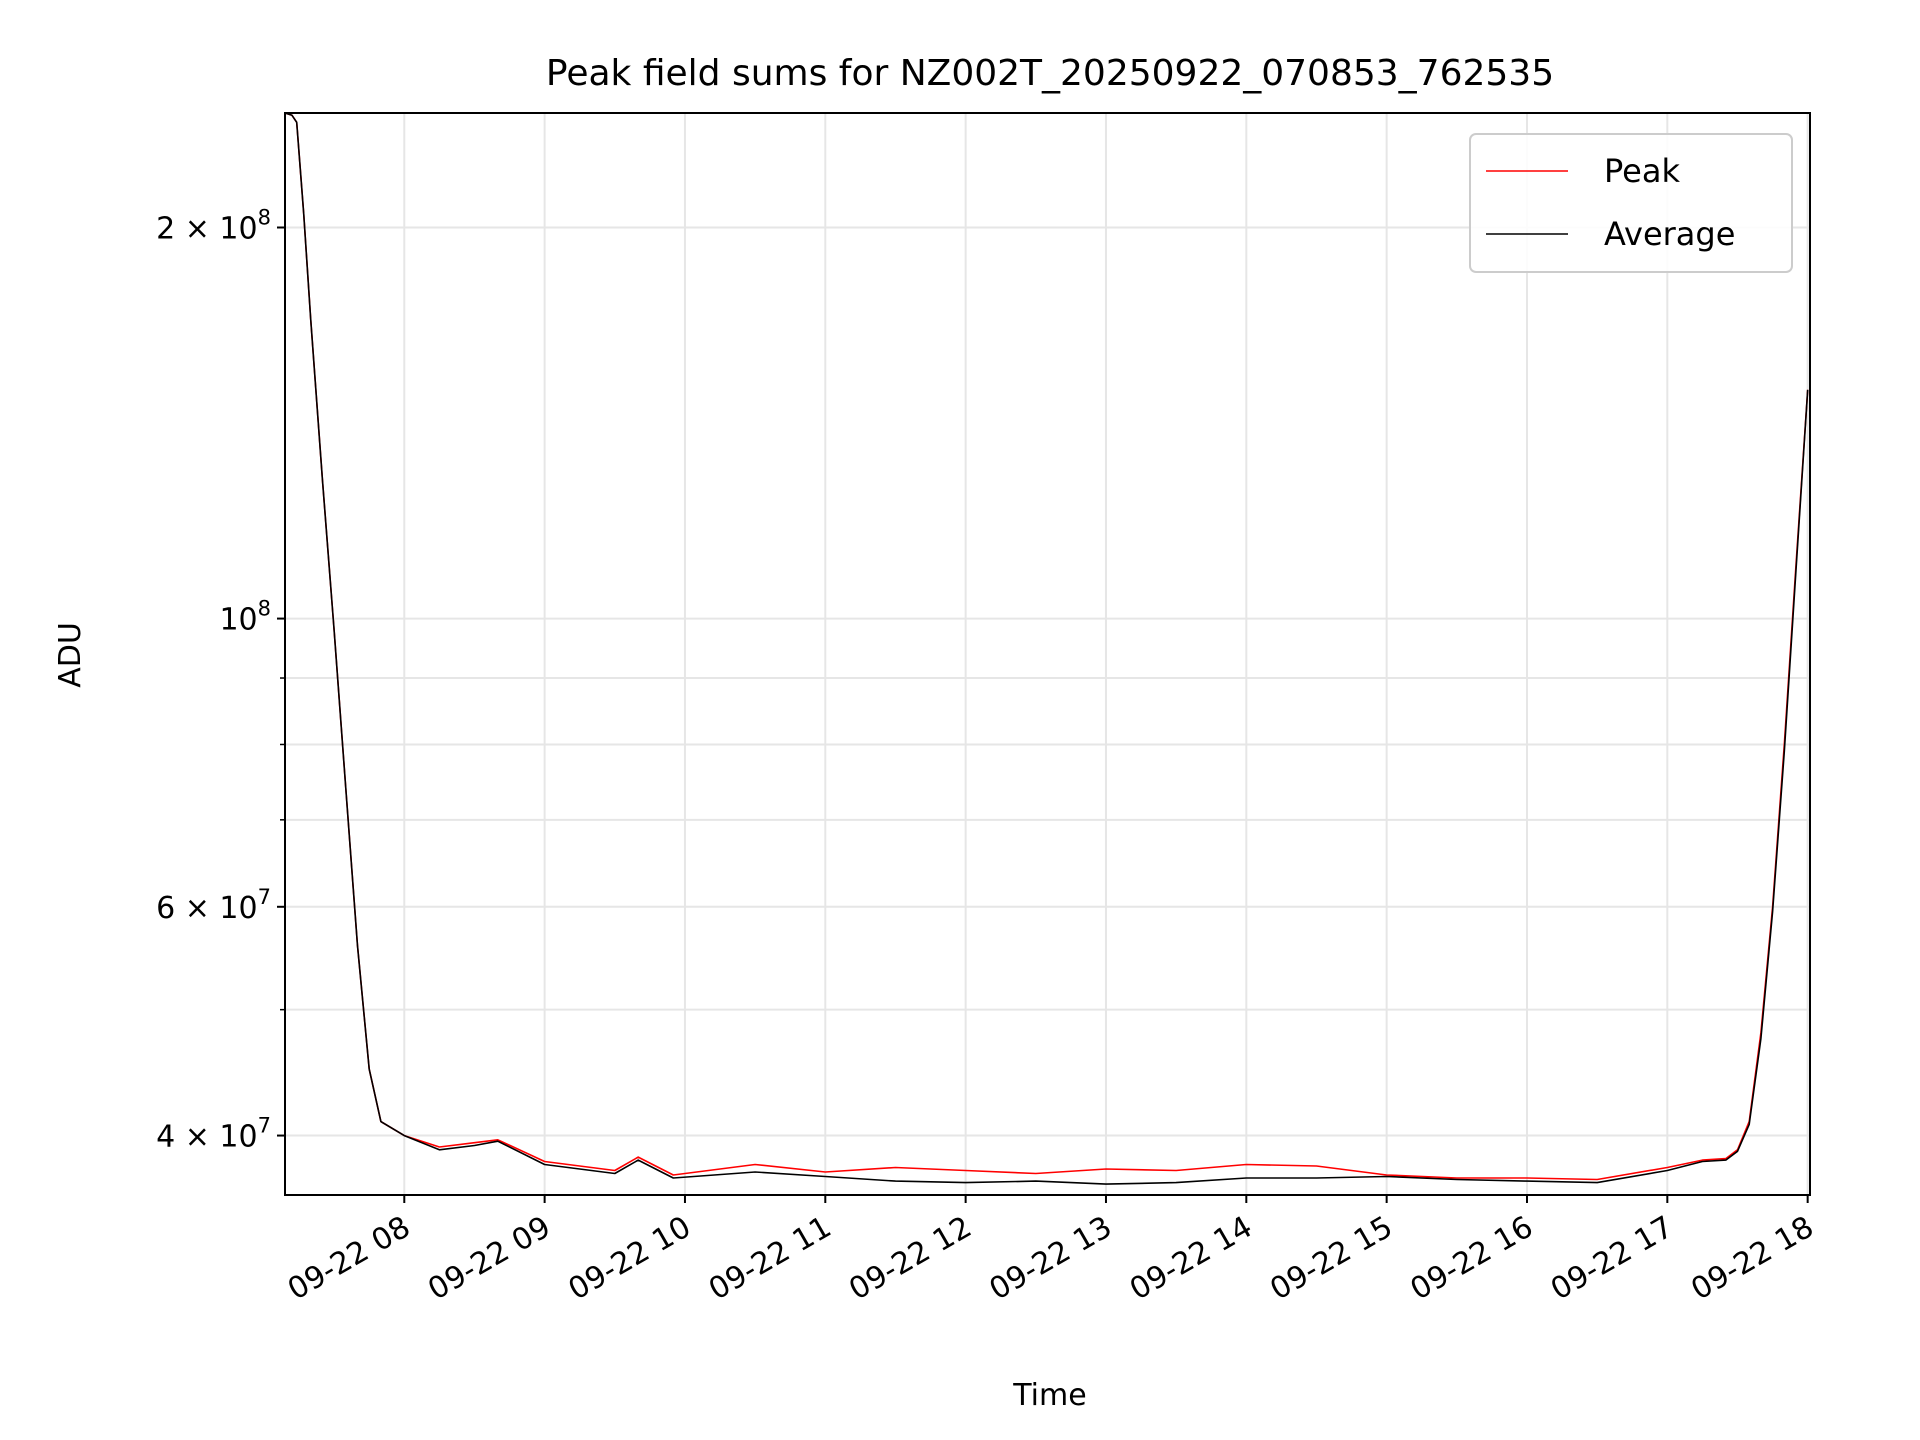  What do you see at coordinates (1669, 234) in the screenshot?
I see `legend-label-average: Average` at bounding box center [1669, 234].